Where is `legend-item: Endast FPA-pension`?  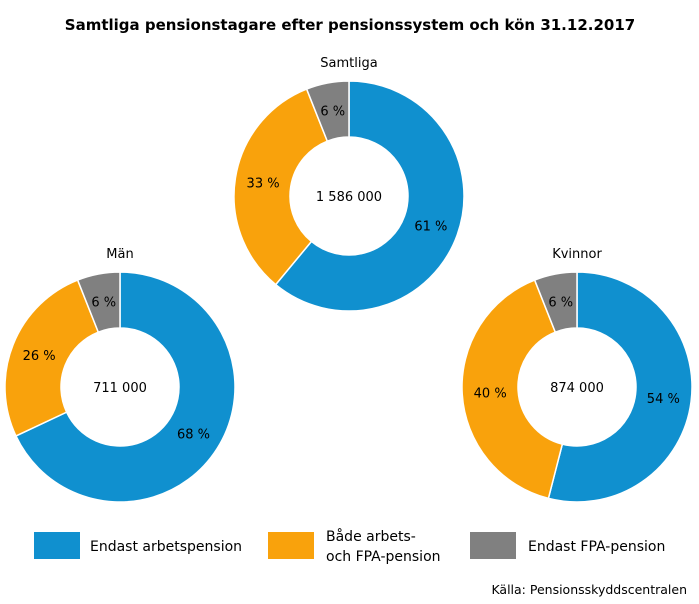 legend-item: Endast FPA-pension is located at coordinates (567, 545).